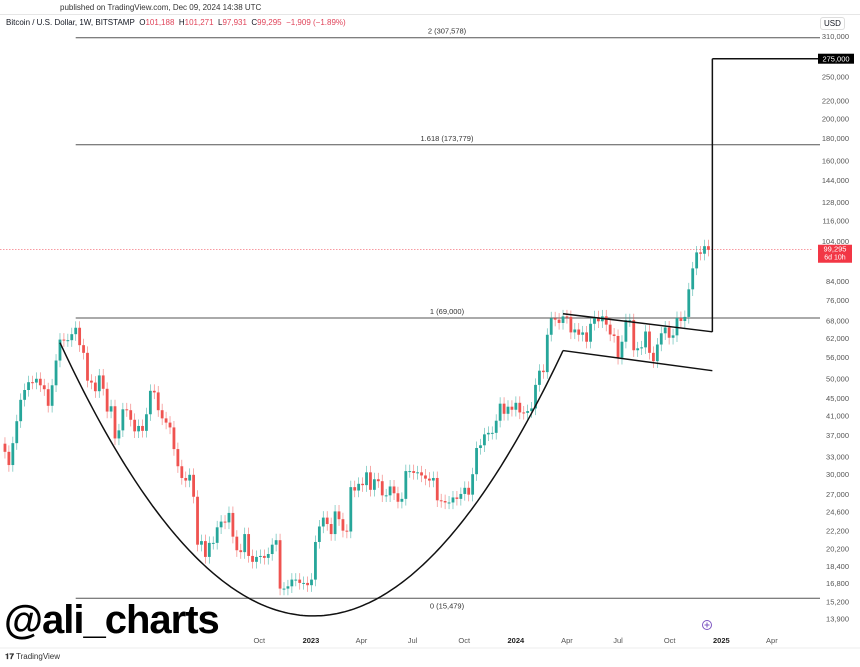 The height and width of the screenshot is (667, 860). Describe the element at coordinates (721, 640) in the screenshot. I see `x-tick-label: 2025` at that location.